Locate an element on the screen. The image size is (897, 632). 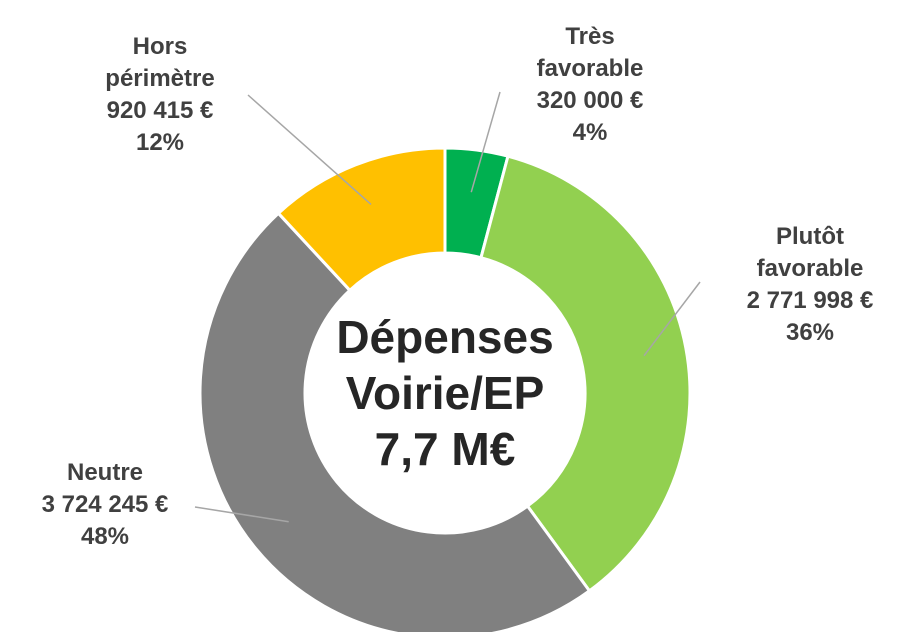
category-name: Très favorable is located at coordinates (590, 52).